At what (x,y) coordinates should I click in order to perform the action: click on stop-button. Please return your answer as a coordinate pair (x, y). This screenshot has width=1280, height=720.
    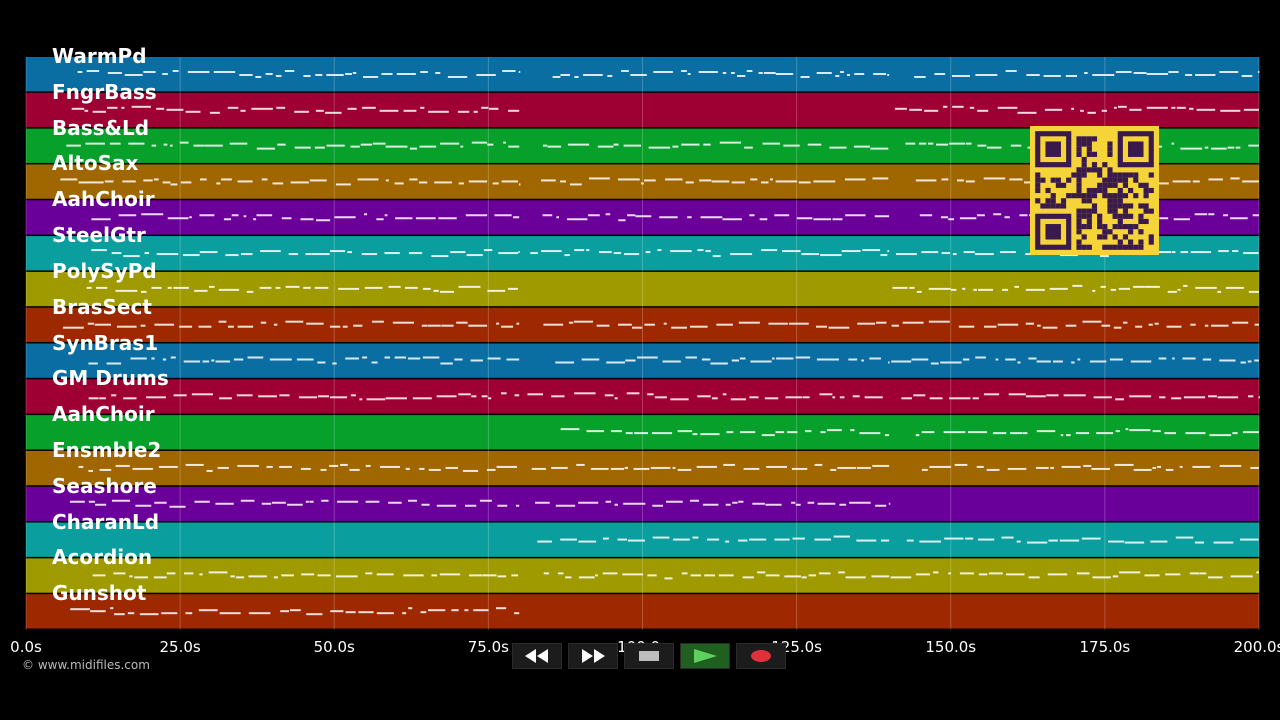
    Looking at the image, I should click on (649, 656).